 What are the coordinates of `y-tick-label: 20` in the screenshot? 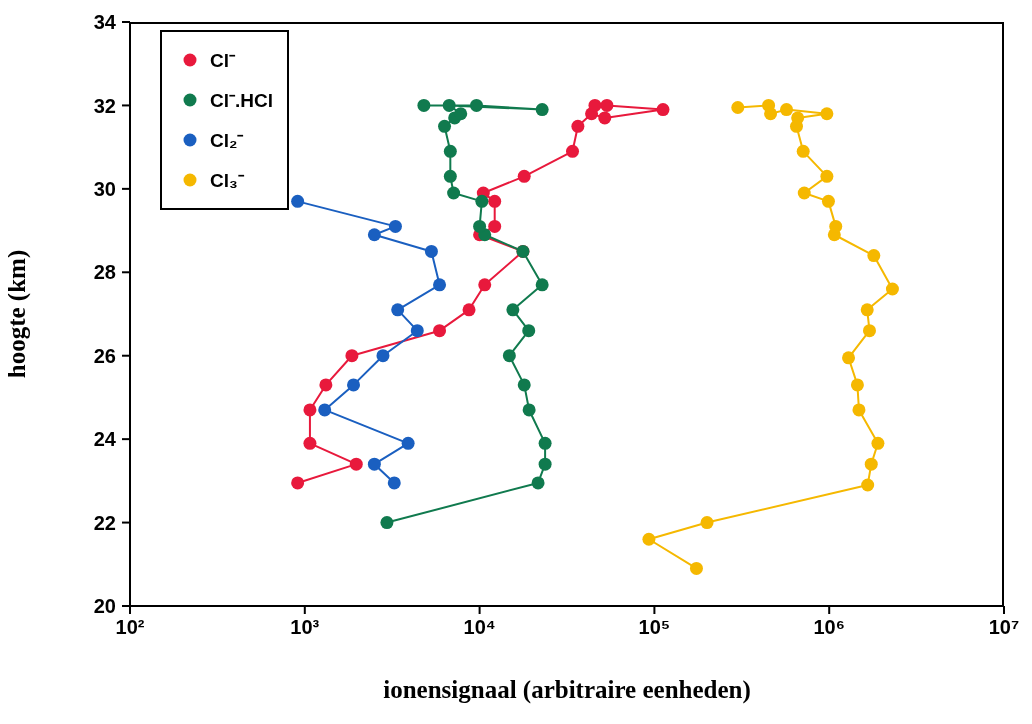 It's located at (104, 606).